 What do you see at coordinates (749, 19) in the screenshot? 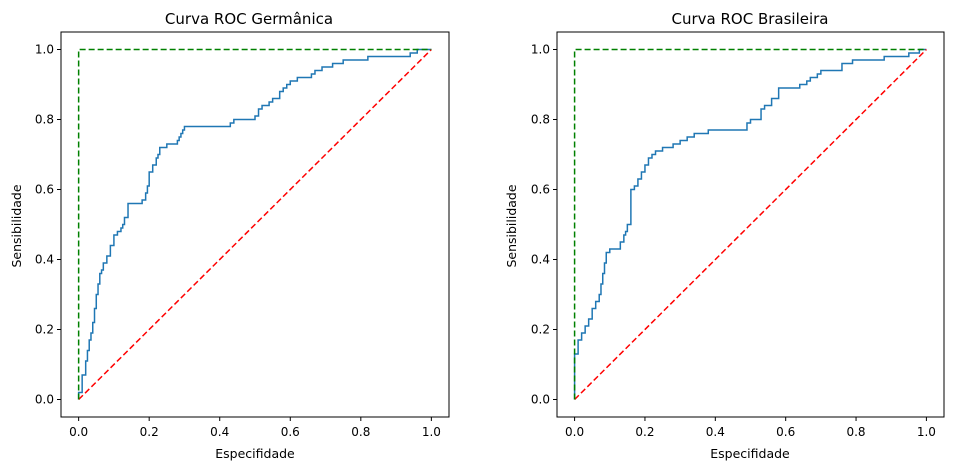
I see `chart-title: Curva ROC Brasileira` at bounding box center [749, 19].